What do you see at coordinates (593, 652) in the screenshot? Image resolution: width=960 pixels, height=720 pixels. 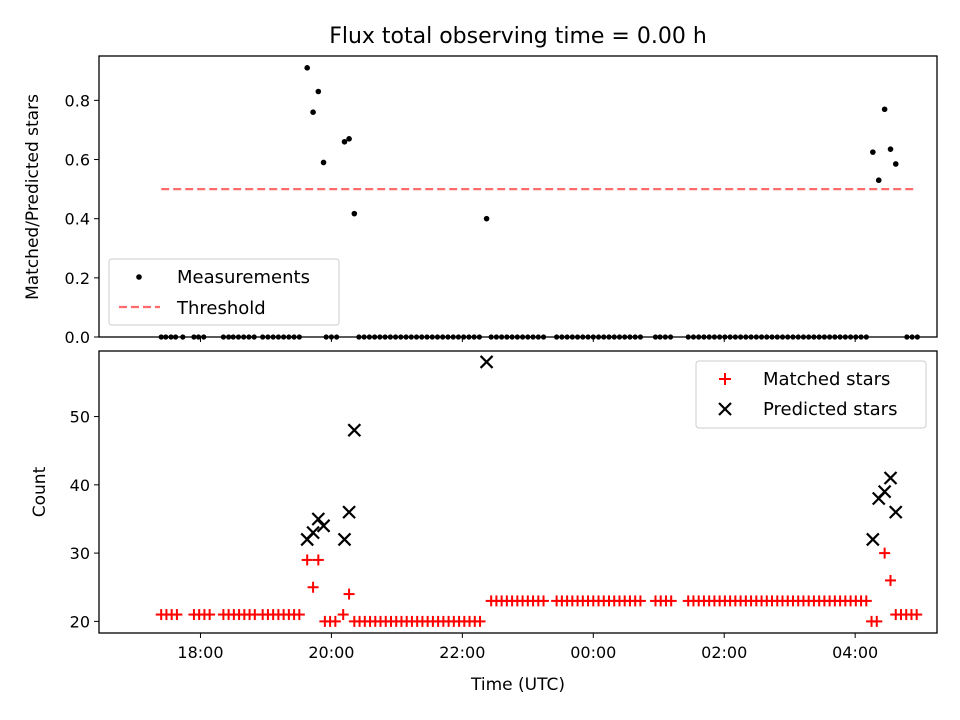 I see `bottom-x-tick-label: 00:00` at bounding box center [593, 652].